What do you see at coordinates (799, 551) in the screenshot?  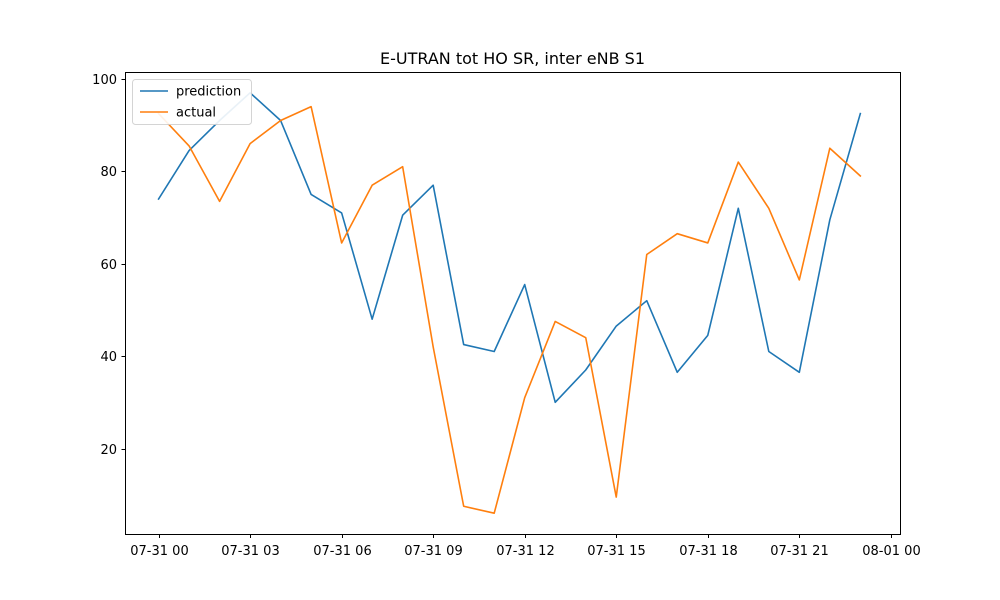 I see `x-tick-label: 07-31 21` at bounding box center [799, 551].